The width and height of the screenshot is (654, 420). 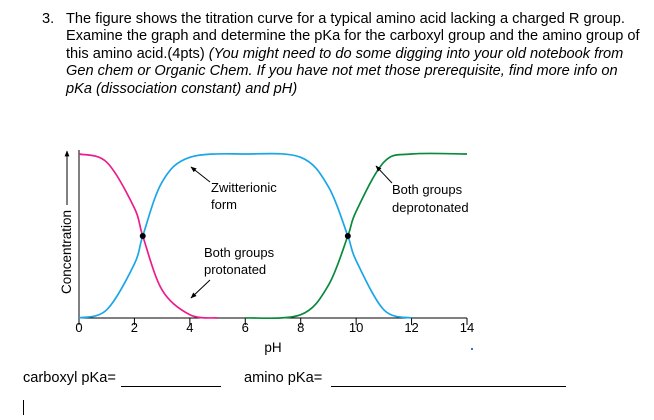 I want to click on annotation-zwitterion-line2: form, so click(x=224, y=204).